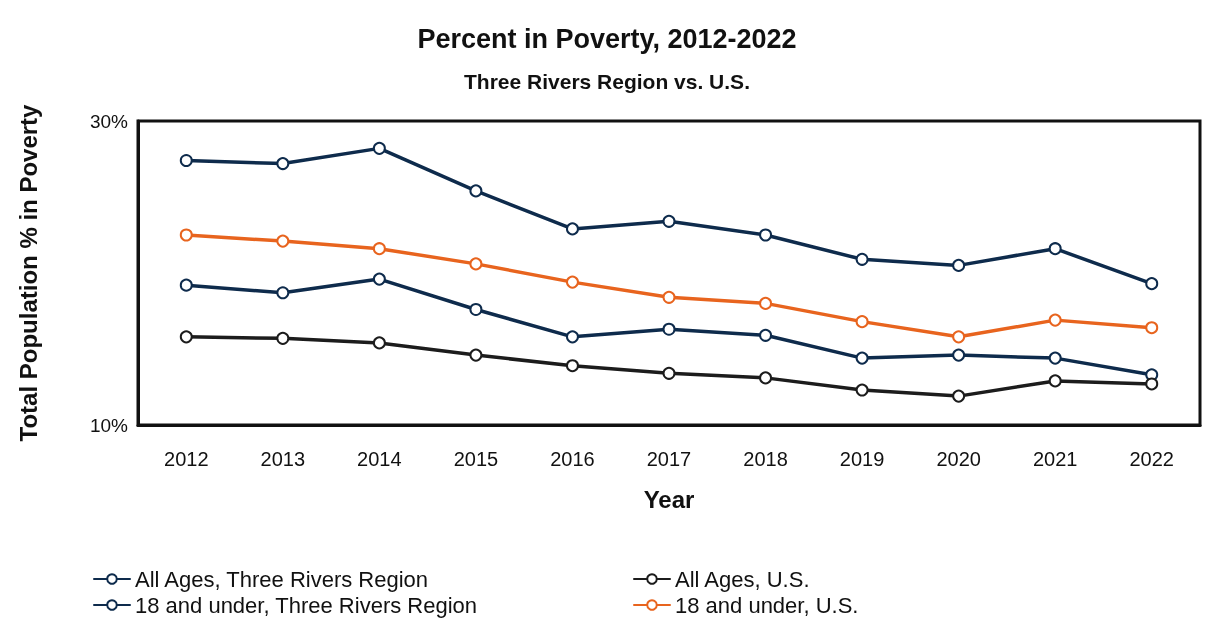 Image resolution: width=1214 pixels, height=629 pixels. What do you see at coordinates (572, 459) in the screenshot?
I see `x-tick-label: 2016` at bounding box center [572, 459].